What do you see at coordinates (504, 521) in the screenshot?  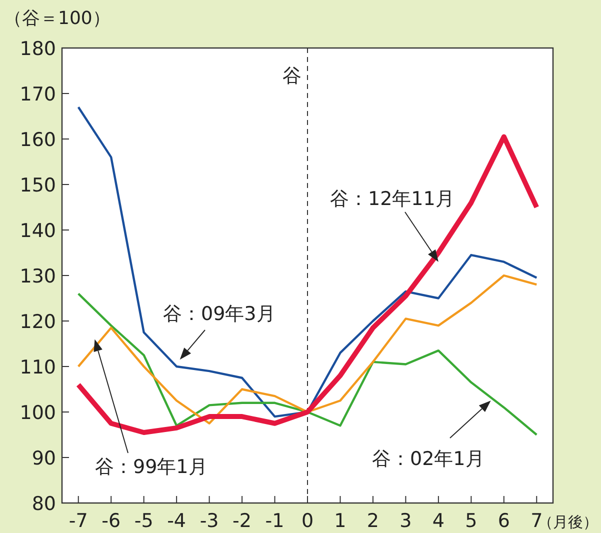 I see `x-tick-label: 6` at bounding box center [504, 521].